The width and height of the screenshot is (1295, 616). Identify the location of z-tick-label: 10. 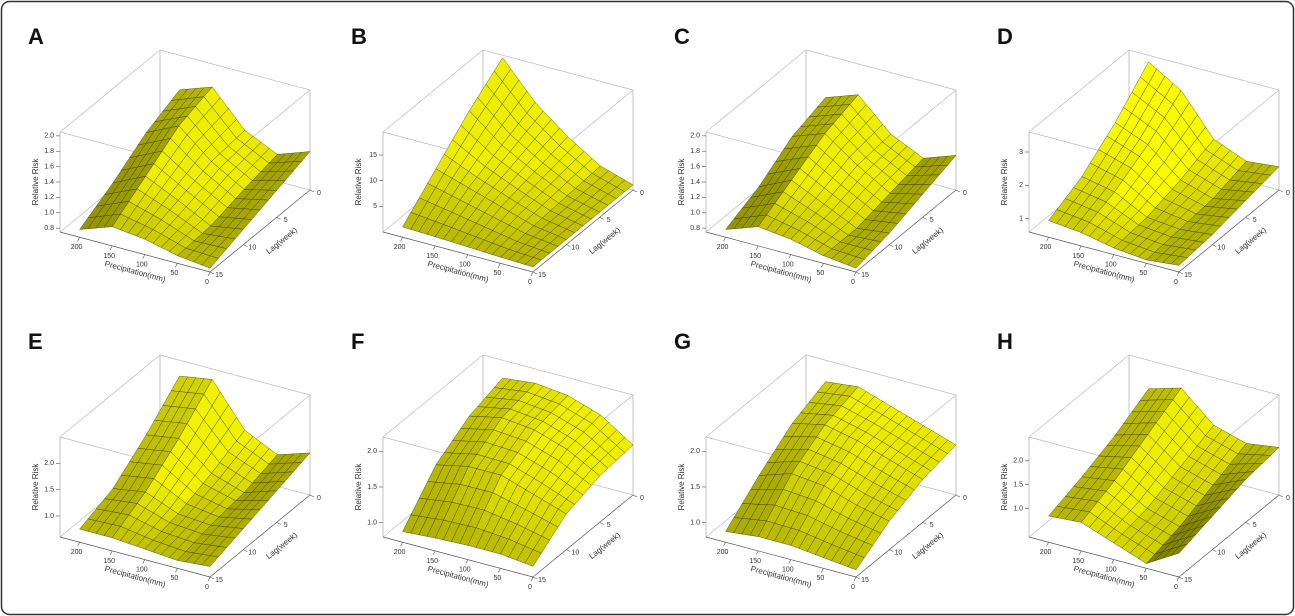
(373, 181).